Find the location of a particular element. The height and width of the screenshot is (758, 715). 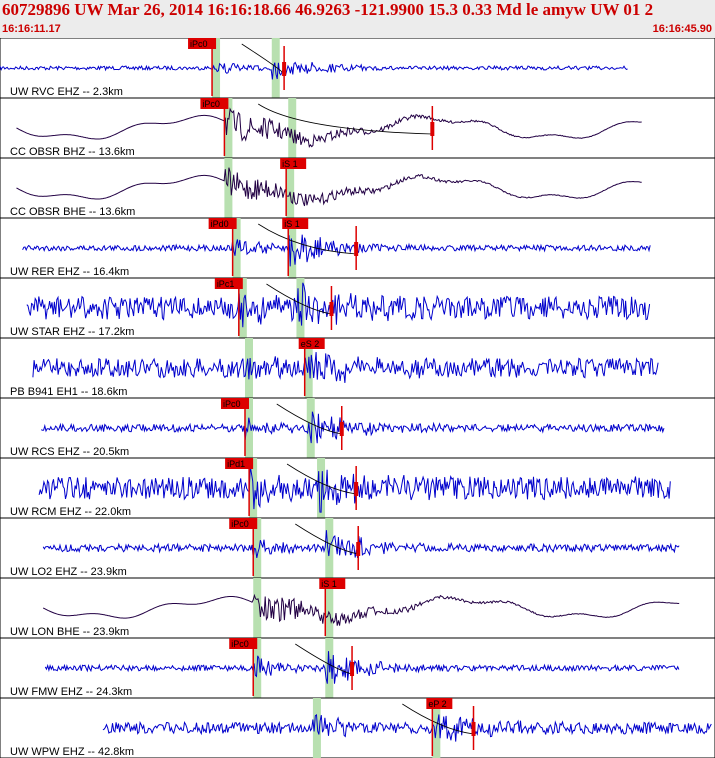

trace-panel: eP 2 UW WPW EHZ -- 42.8km is located at coordinates (357, 727).